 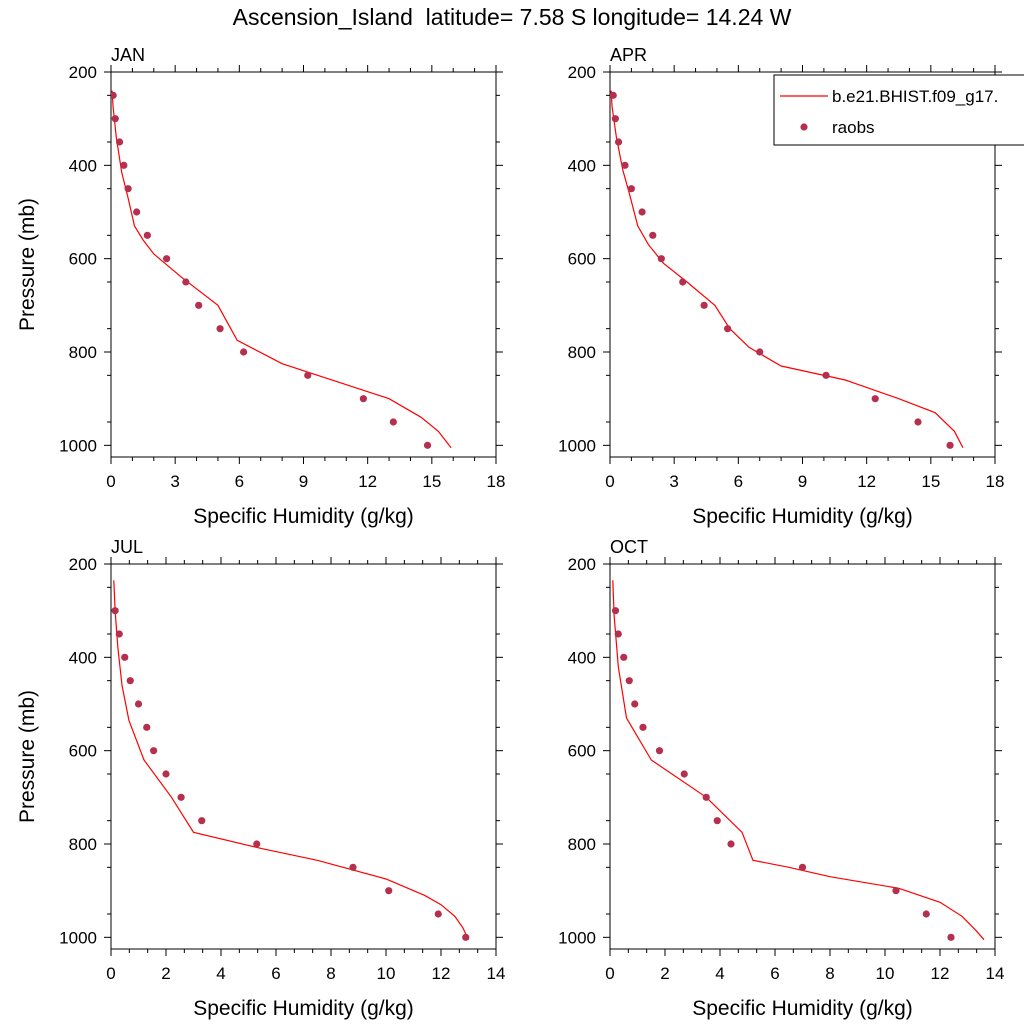 What do you see at coordinates (898, 110) in the screenshot?
I see `legend: b.e21.BHIST.f09_g17.raobs` at bounding box center [898, 110].